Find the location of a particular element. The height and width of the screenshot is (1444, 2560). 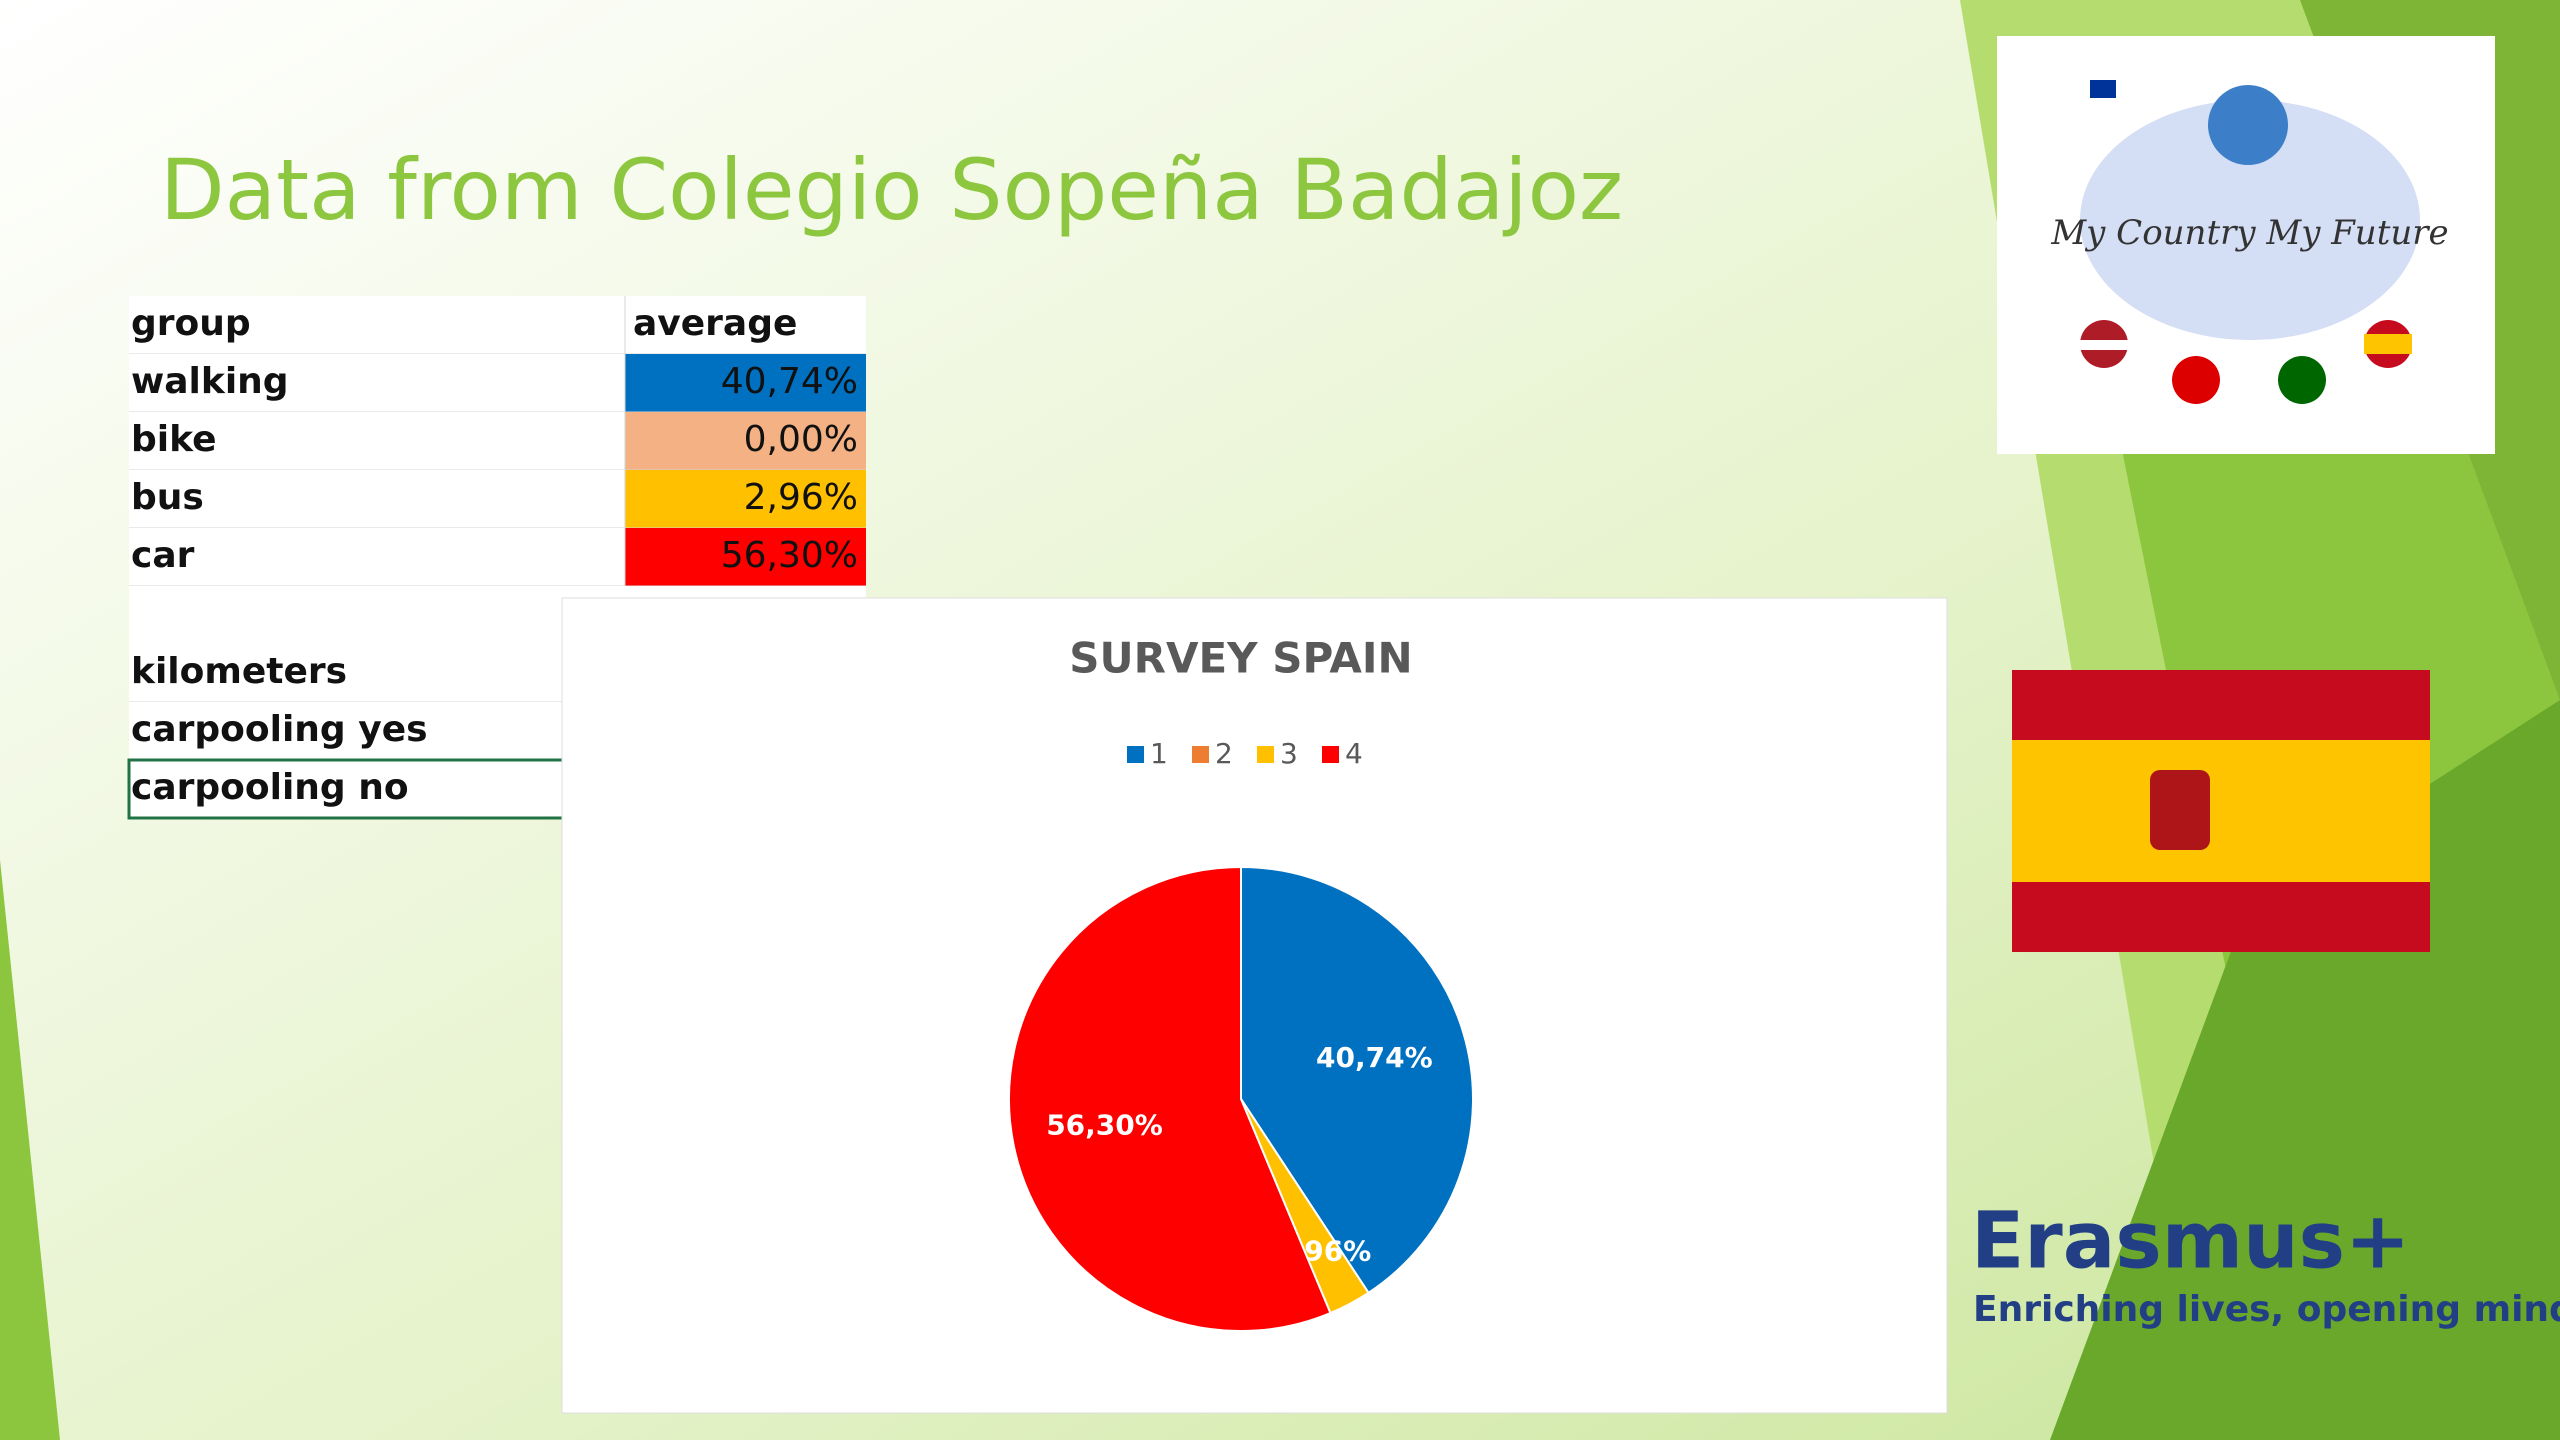

table-label: bike is located at coordinates (174, 439).